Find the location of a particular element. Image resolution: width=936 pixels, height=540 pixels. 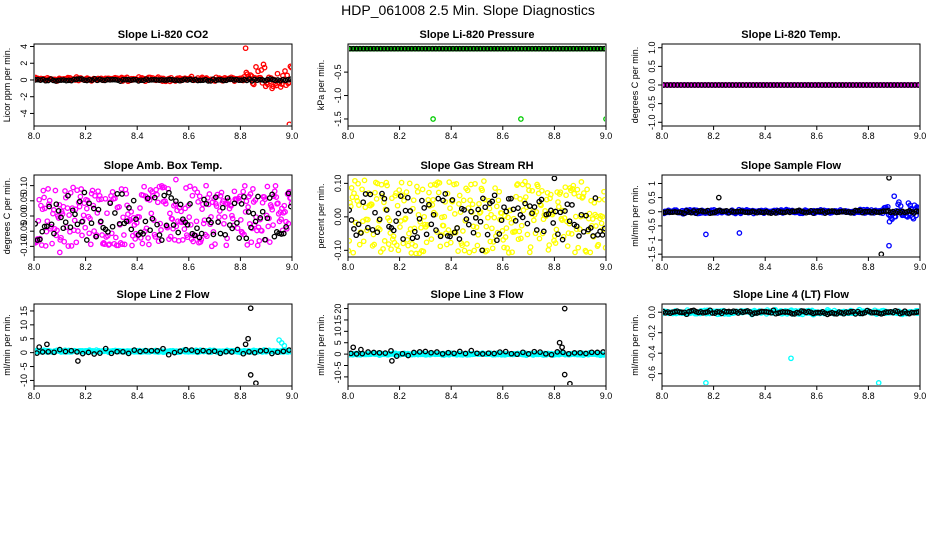

panel-title: Slope Sample Flow is located at coordinates (791, 166).